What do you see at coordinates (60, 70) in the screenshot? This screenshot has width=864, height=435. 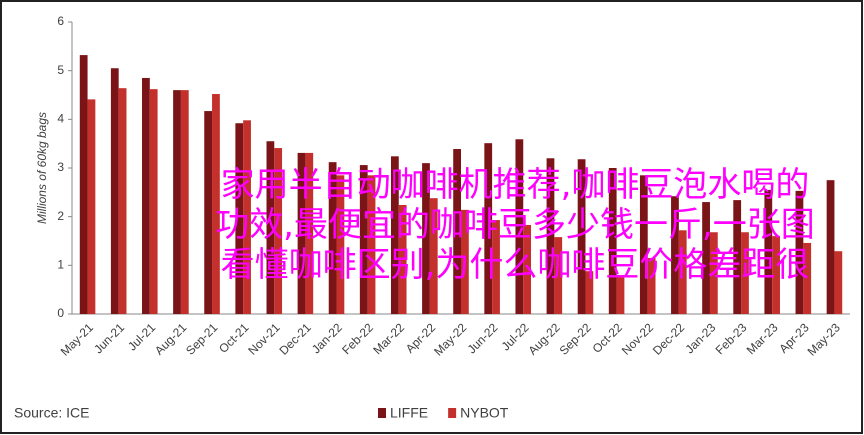 I see `y-tick-label: 5` at bounding box center [60, 70].